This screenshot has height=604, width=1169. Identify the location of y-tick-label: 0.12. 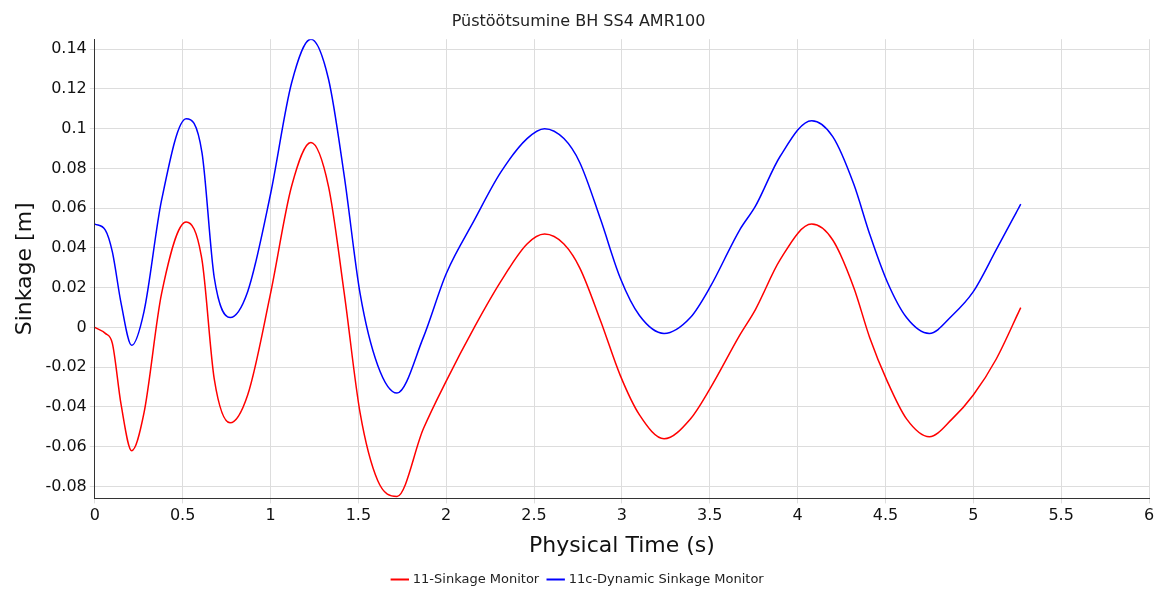
(69, 88).